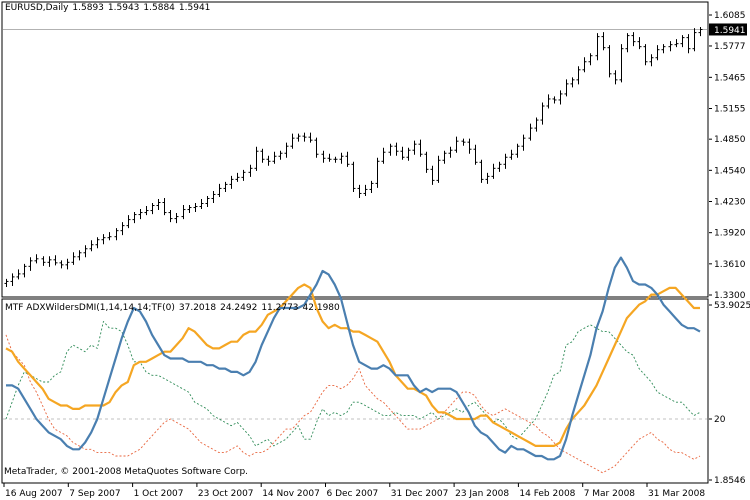  I want to click on current-price-tag, so click(728, 29).